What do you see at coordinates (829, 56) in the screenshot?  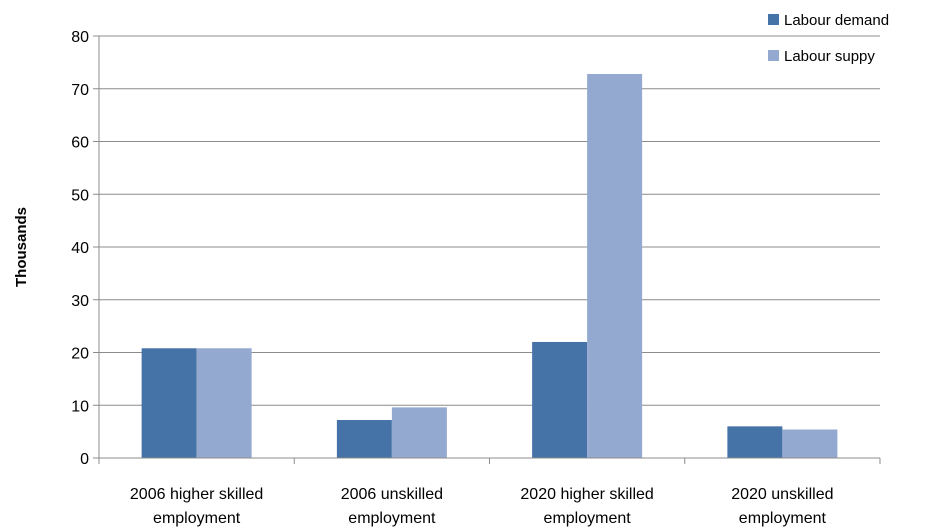 I see `legend-label-1: Labour suppy` at bounding box center [829, 56].